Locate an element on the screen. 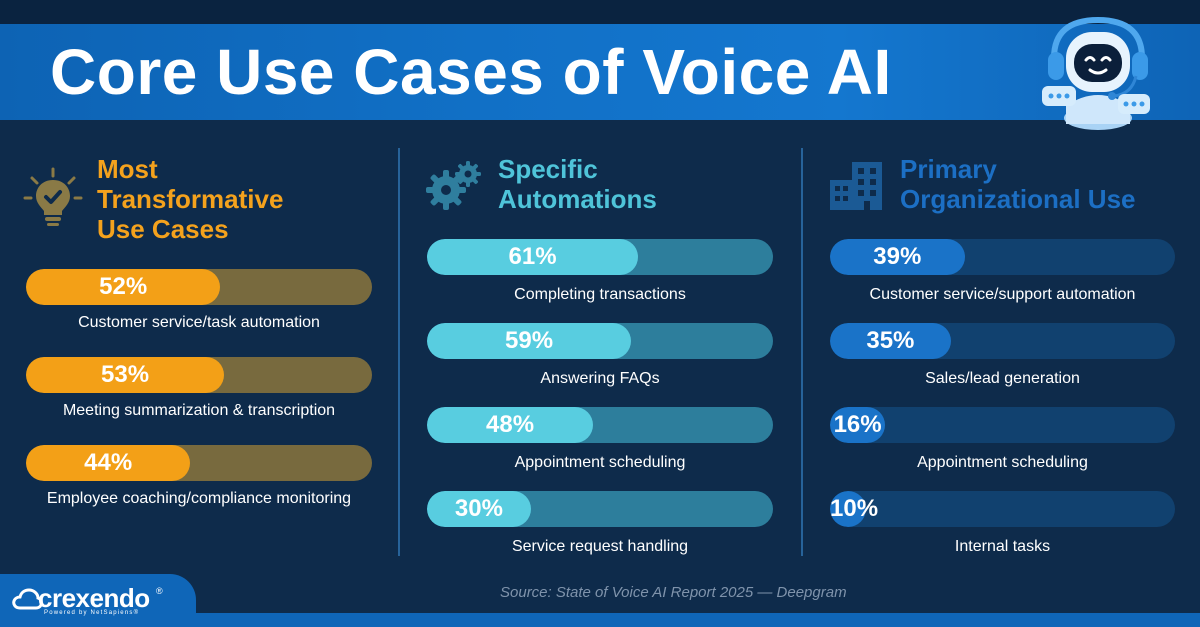 Image resolution: width=1200 pixels, height=627 pixels. bar-track: 35% is located at coordinates (1002, 341).